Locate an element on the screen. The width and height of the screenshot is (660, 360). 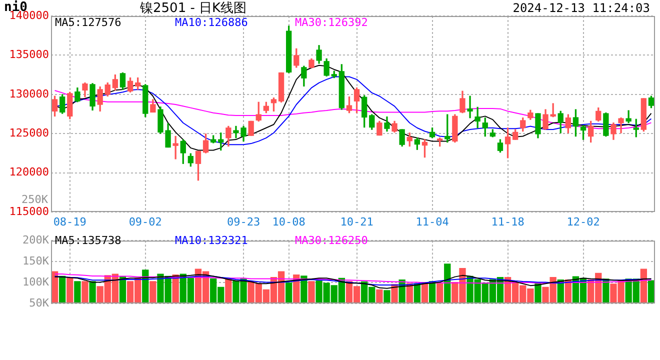
x-tick-label: 11-04 is located at coordinates (433, 221).